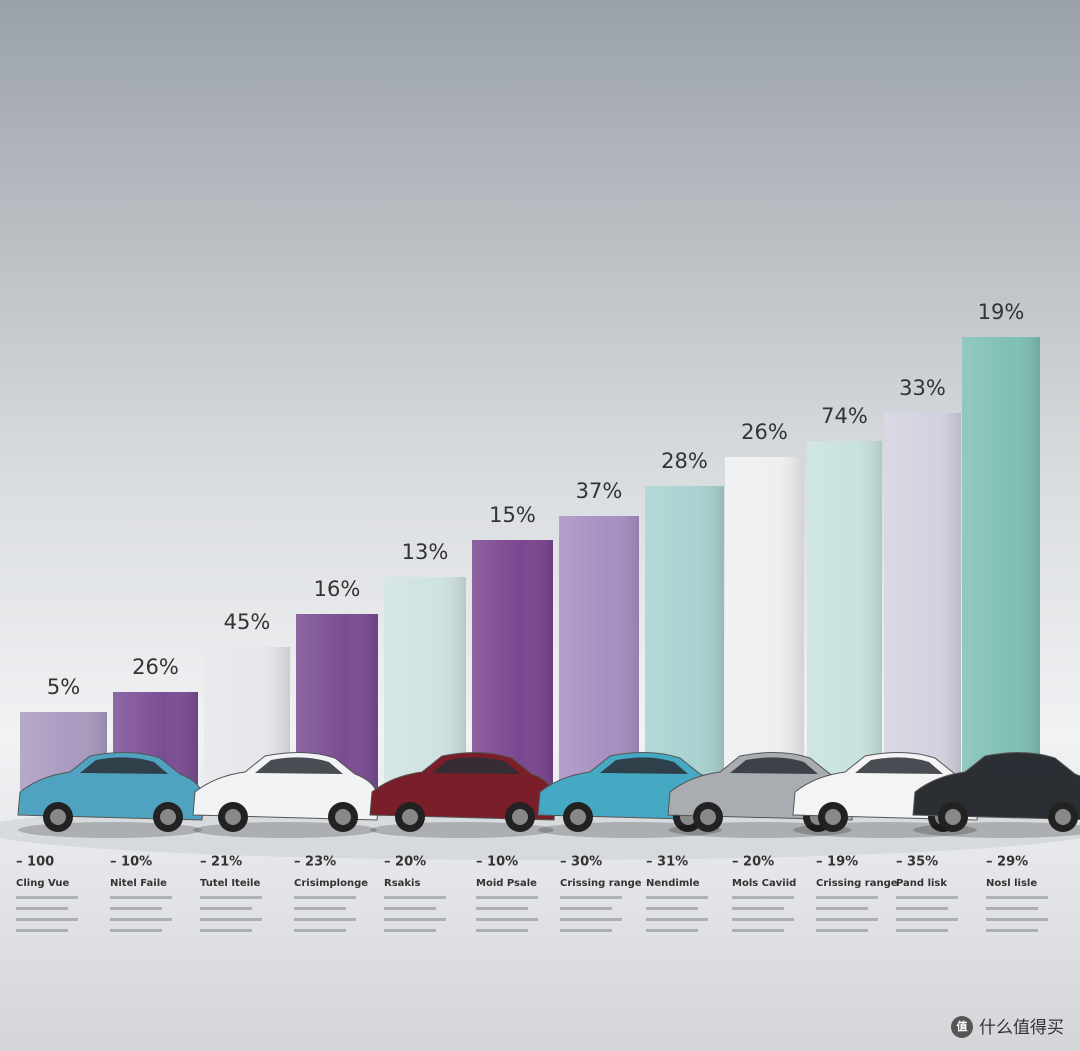  I want to click on bar-label: 15%, so click(512, 515).